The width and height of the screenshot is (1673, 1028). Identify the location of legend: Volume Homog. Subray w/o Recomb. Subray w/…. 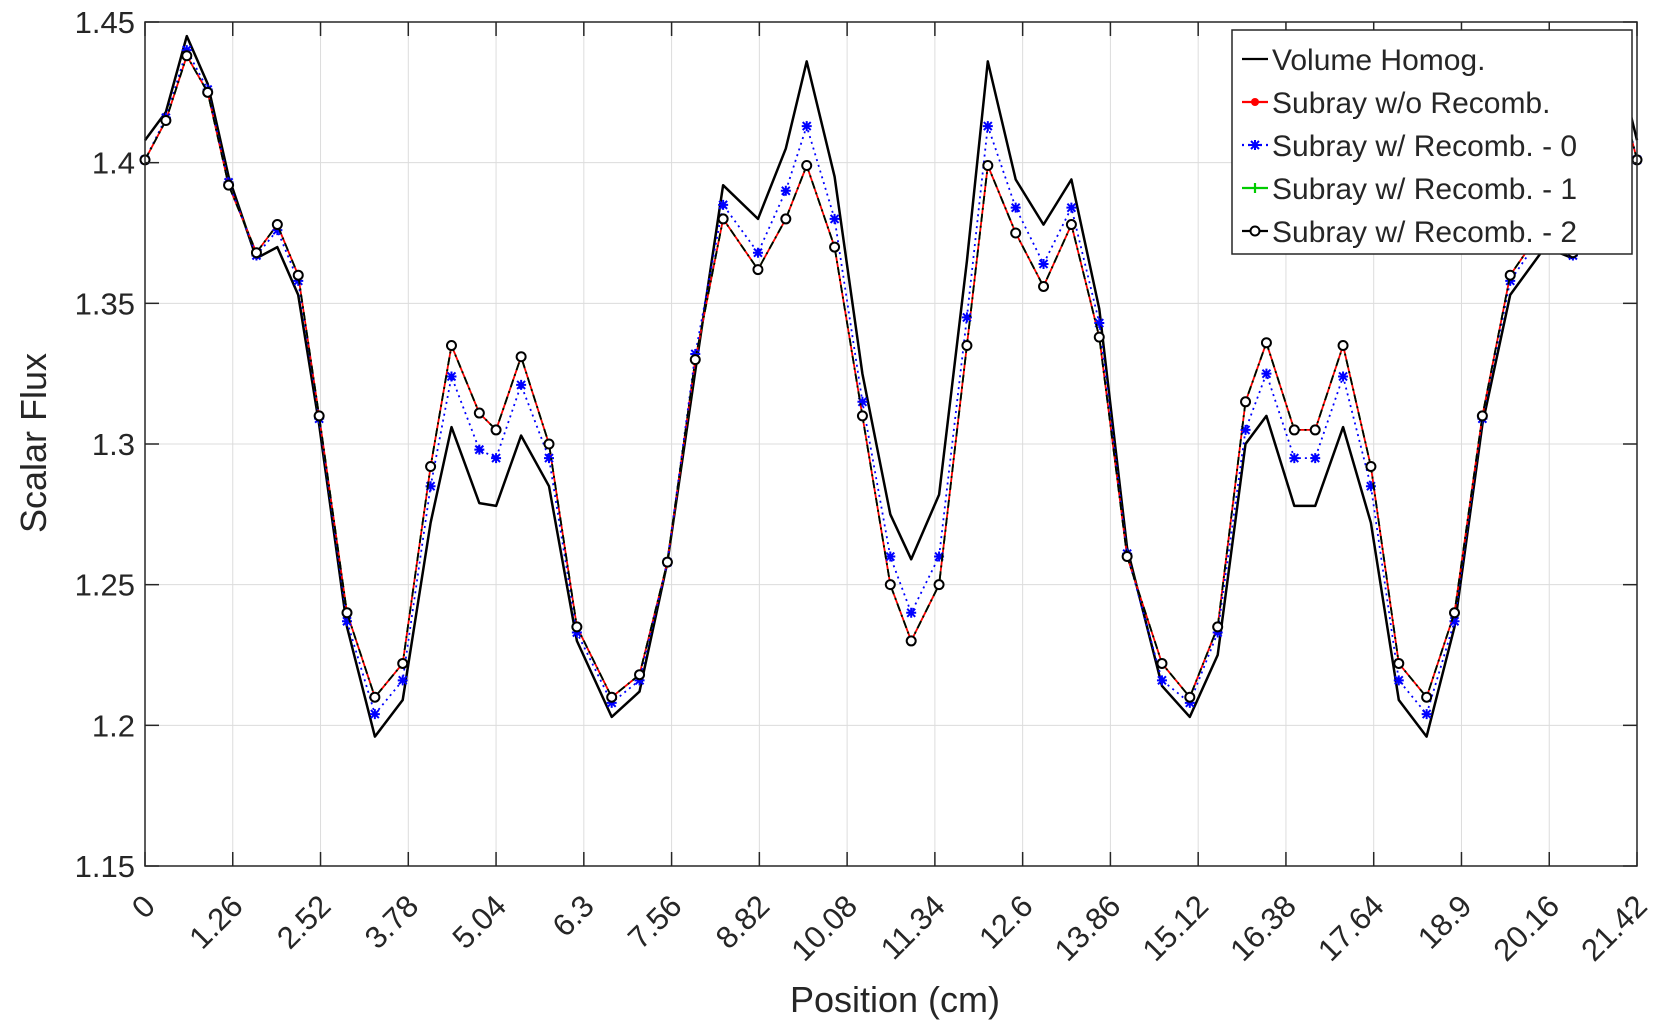
(1432, 142).